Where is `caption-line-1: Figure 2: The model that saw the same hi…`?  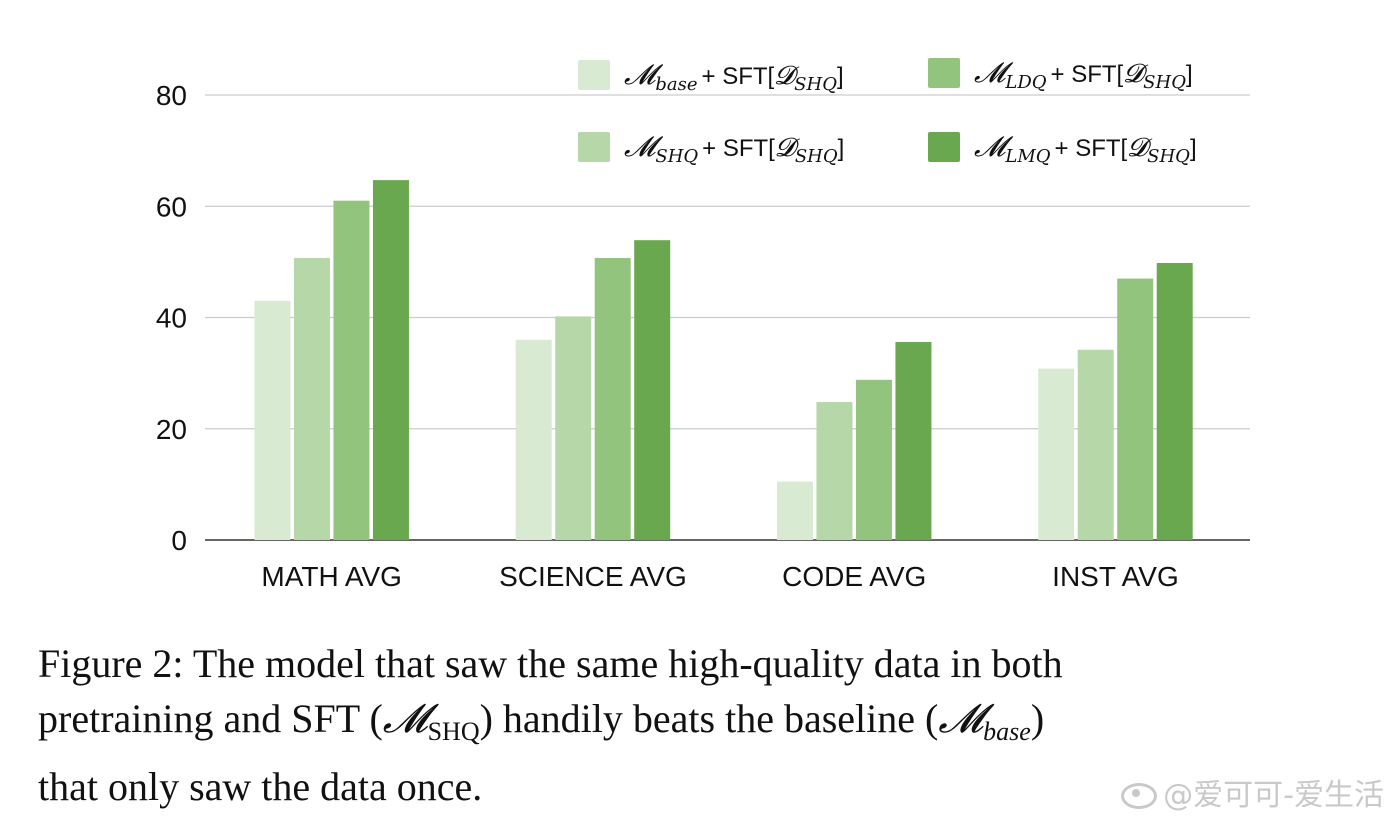 caption-line-1: Figure 2: The model that saw the same hi… is located at coordinates (550, 663).